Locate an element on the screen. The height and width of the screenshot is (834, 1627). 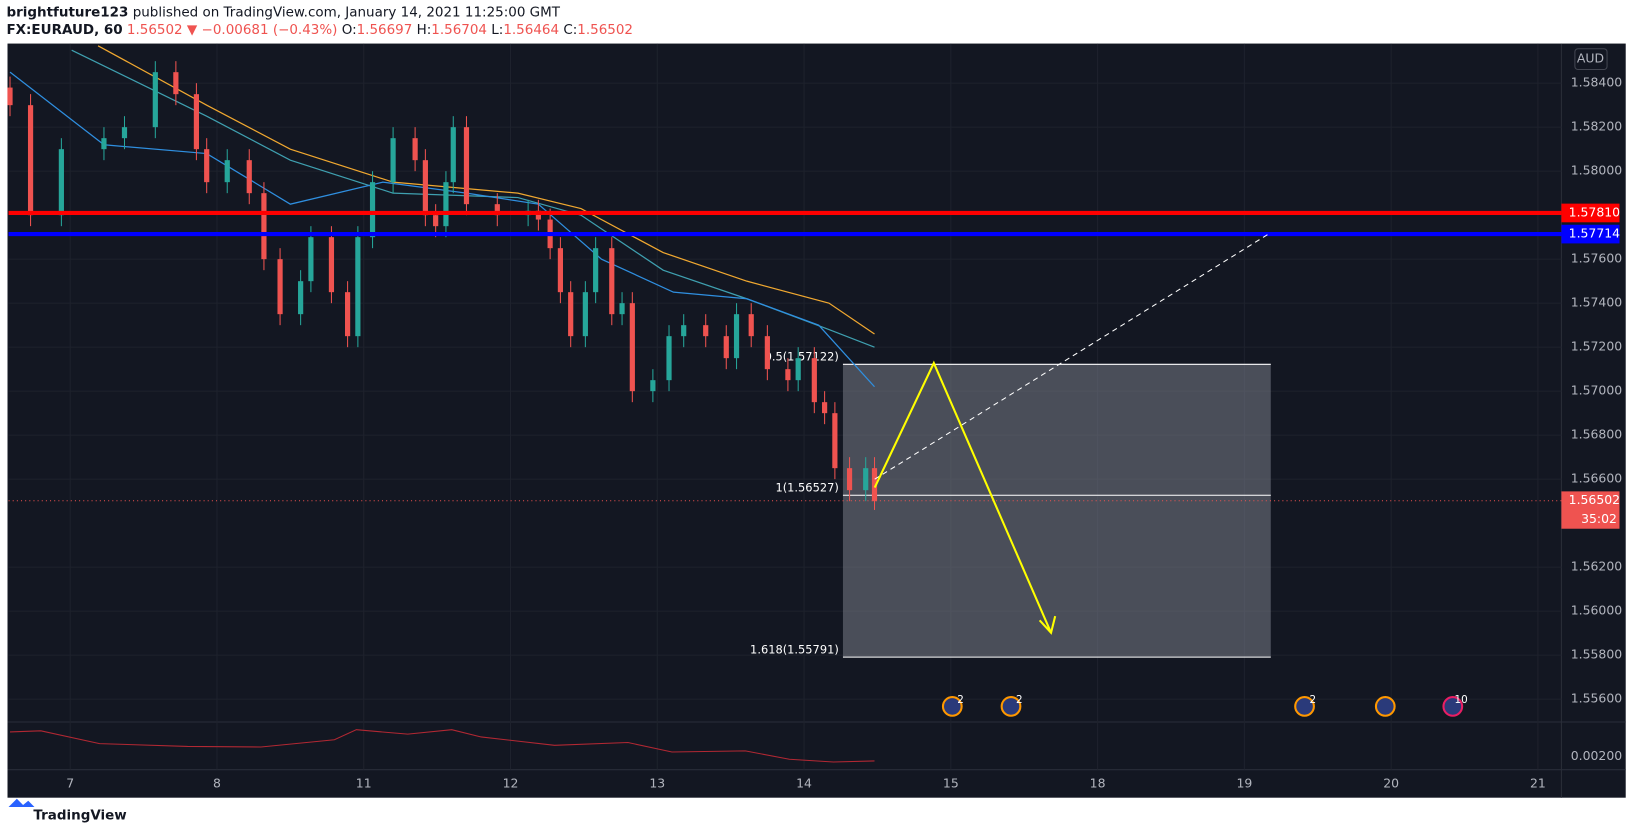
c-key: C: is located at coordinates (570, 30).